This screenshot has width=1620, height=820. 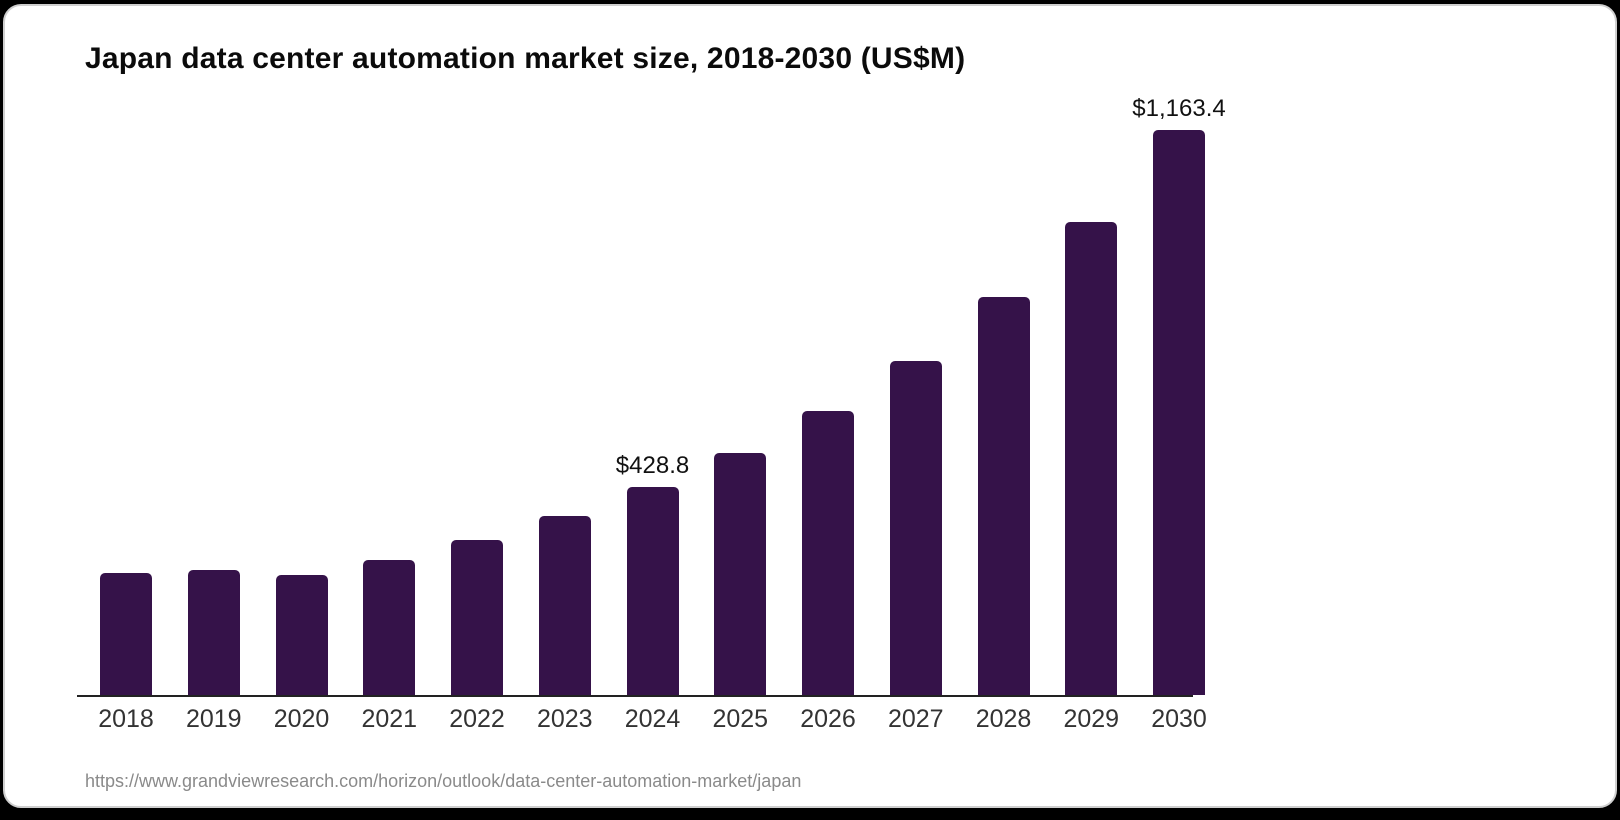 I want to click on bar-2026, so click(x=828, y=553).